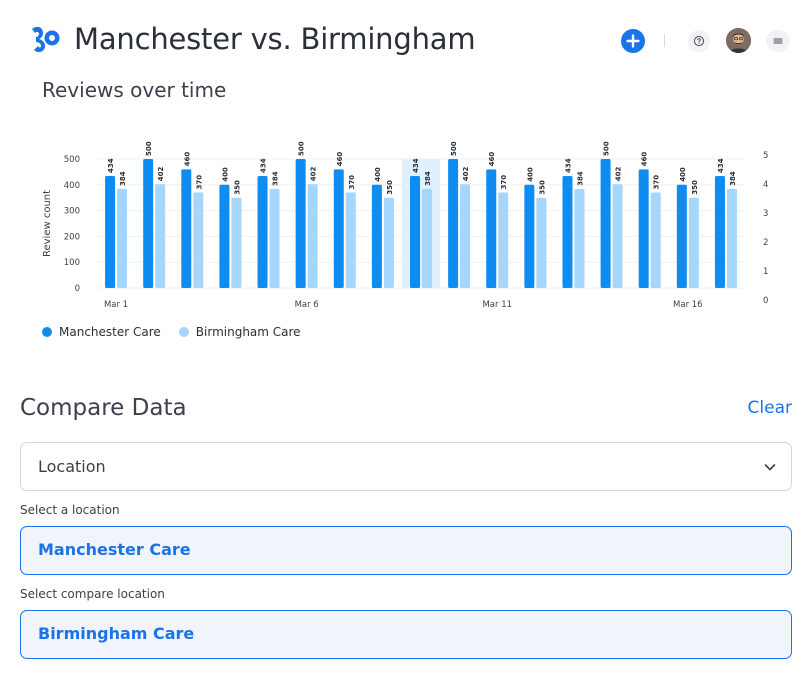 The image size is (812, 679). I want to click on y2-tick-label: 5, so click(765, 156).